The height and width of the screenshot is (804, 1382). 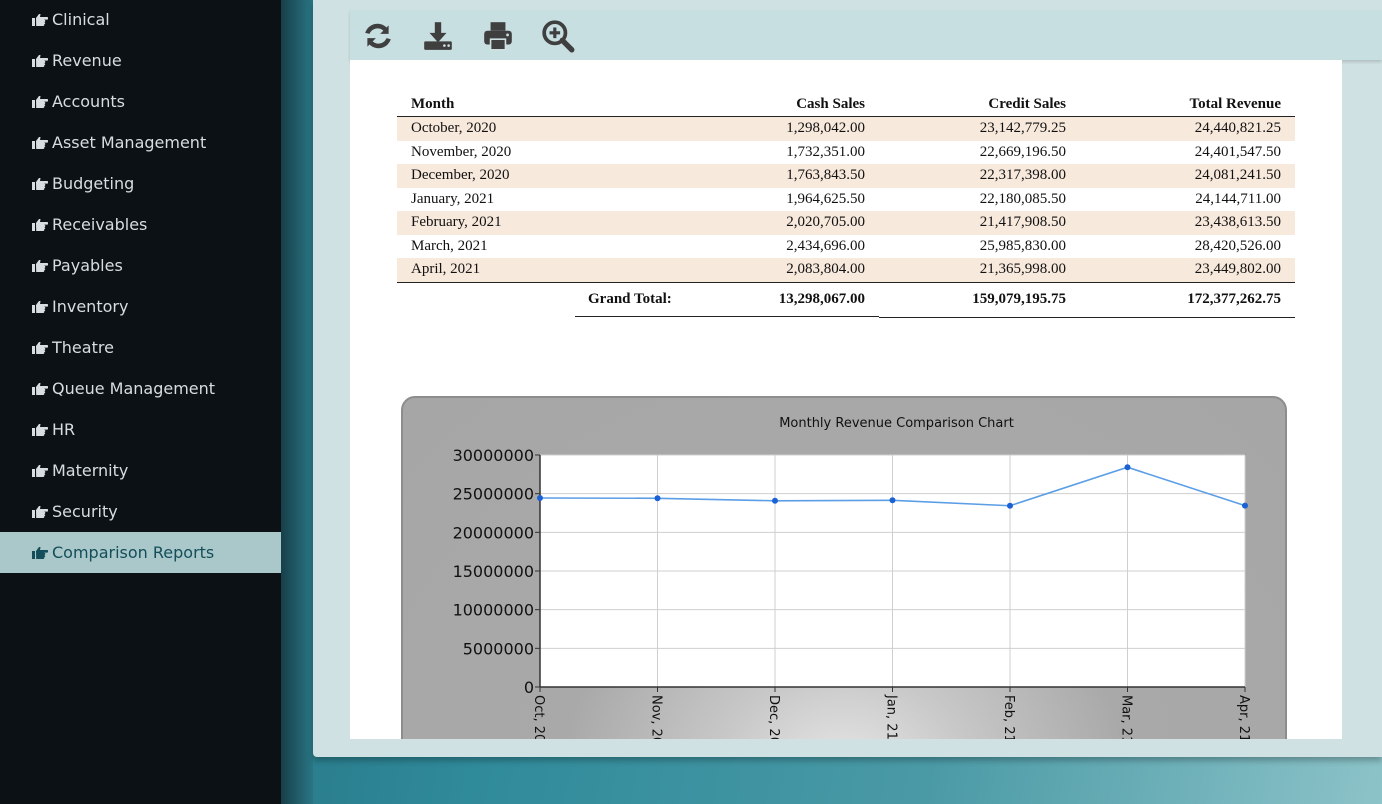 I want to click on grand-total-cash-cell: Grand Total: 13,298,067.00, so click(x=727, y=299).